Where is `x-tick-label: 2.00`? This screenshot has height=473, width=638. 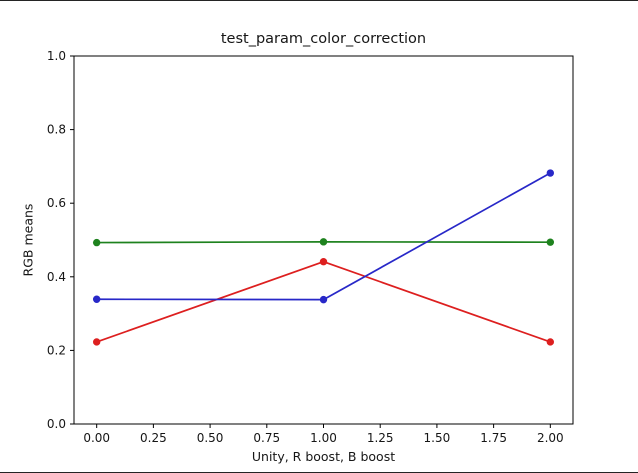 x-tick-label: 2.00 is located at coordinates (550, 438).